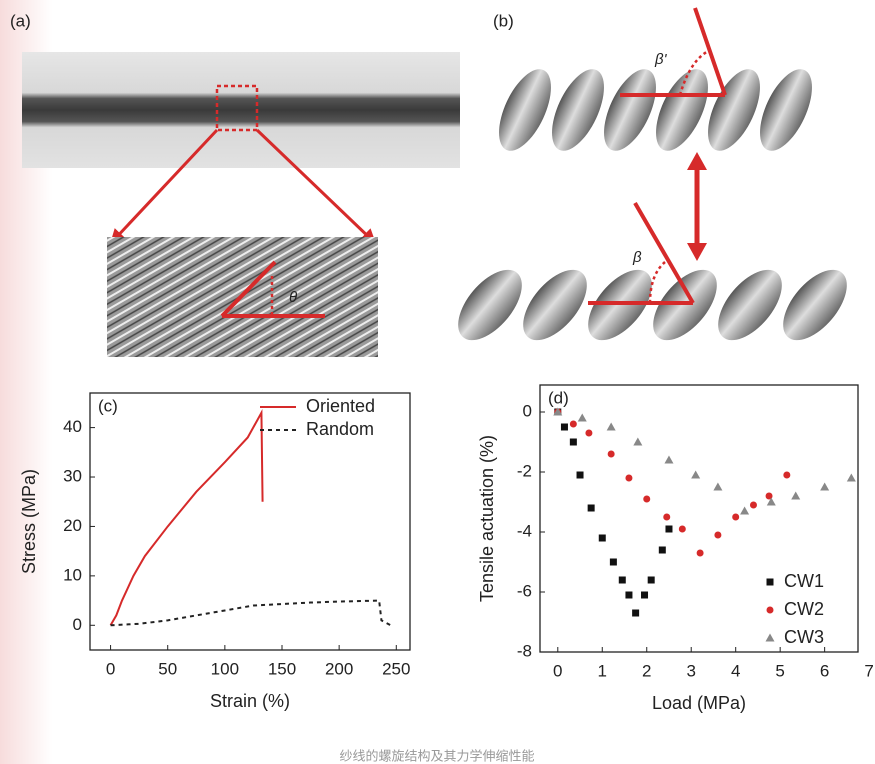 The width and height of the screenshot is (875, 764). What do you see at coordinates (524, 470) in the screenshot?
I see `y-tick-label: -2` at bounding box center [524, 470].